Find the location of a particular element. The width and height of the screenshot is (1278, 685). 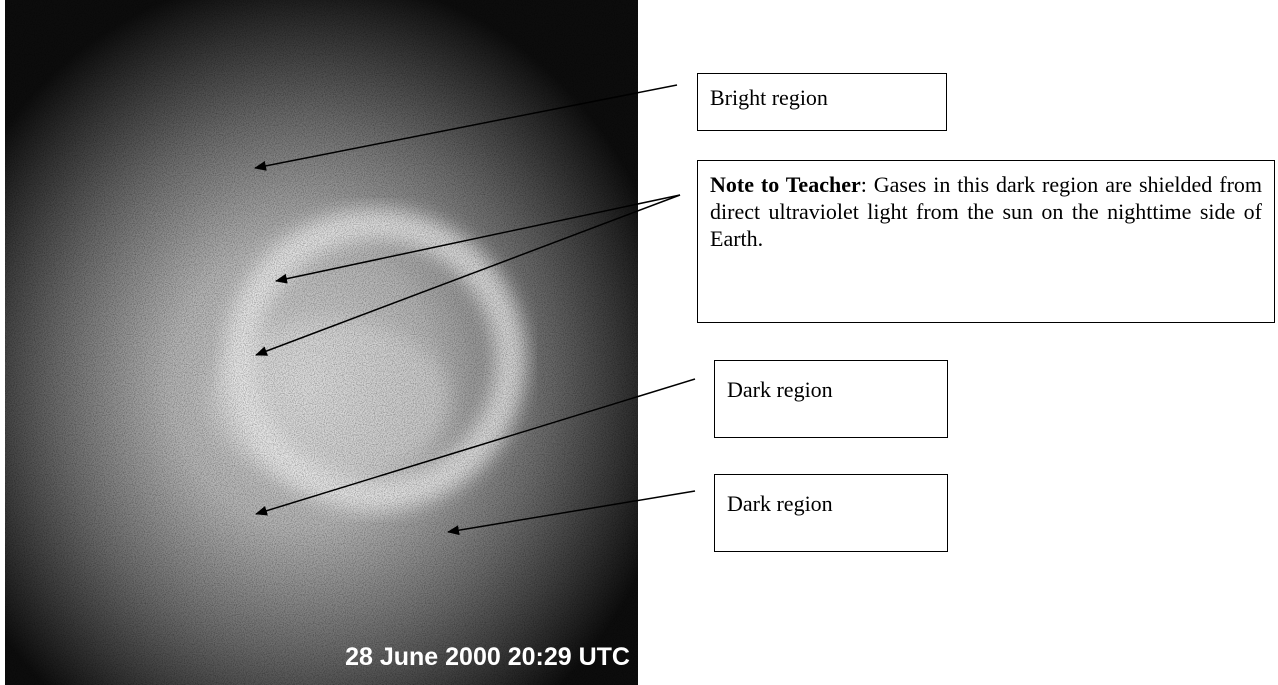

label-box: Bright region is located at coordinates (822, 102).